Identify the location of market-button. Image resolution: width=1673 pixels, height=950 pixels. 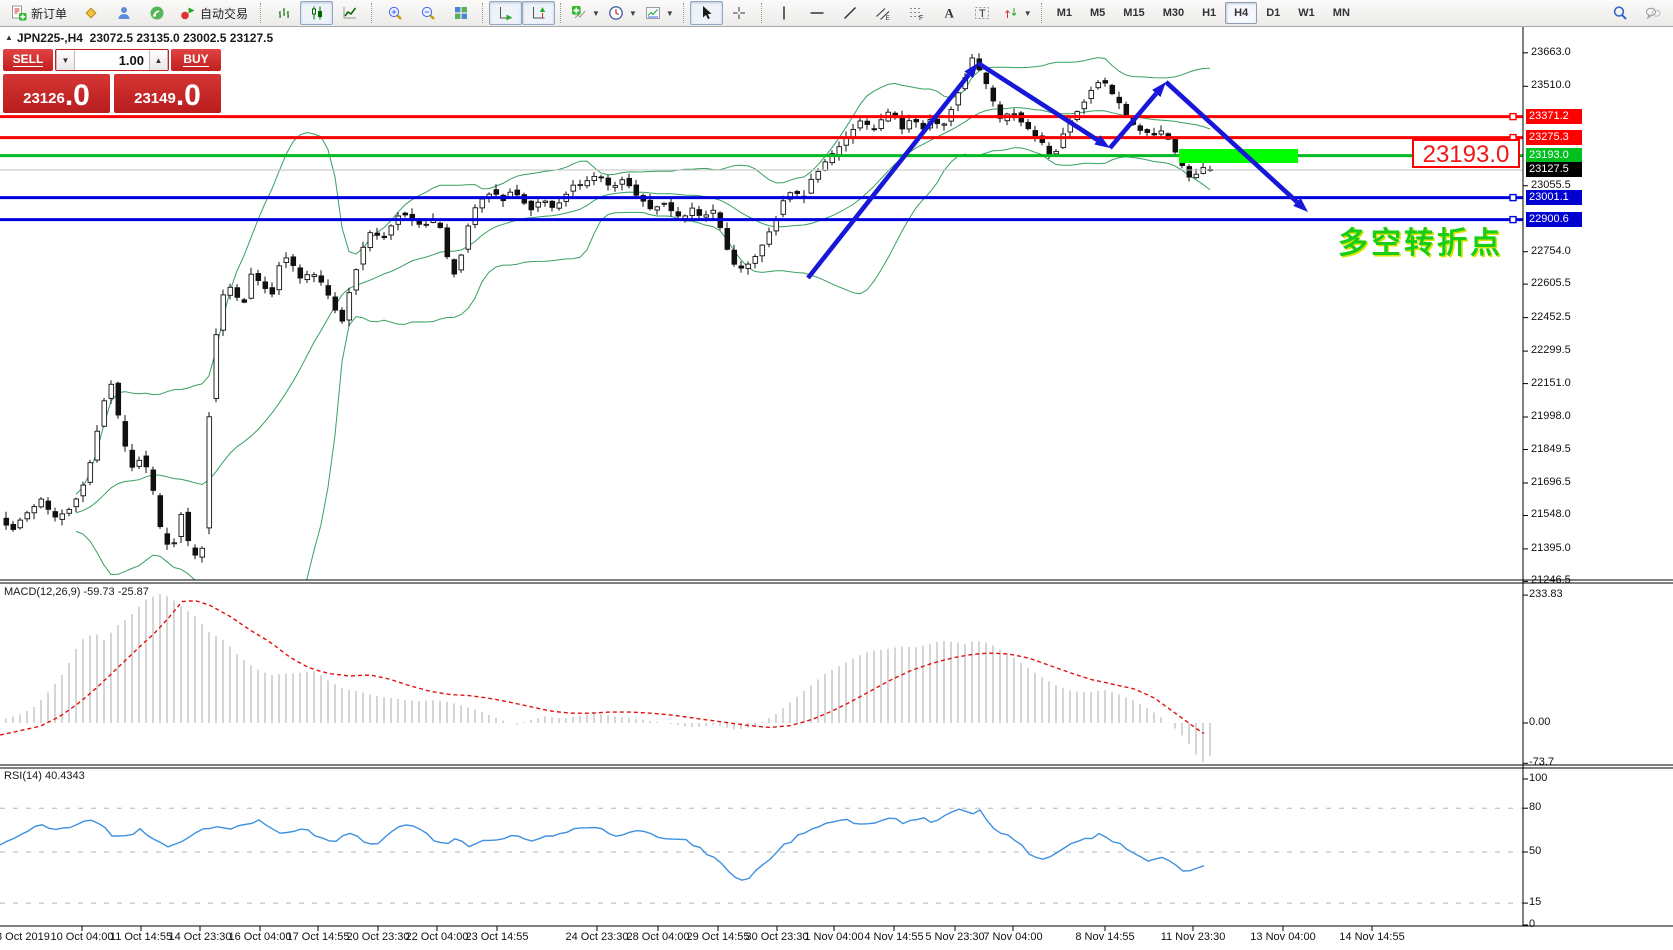
(90, 13).